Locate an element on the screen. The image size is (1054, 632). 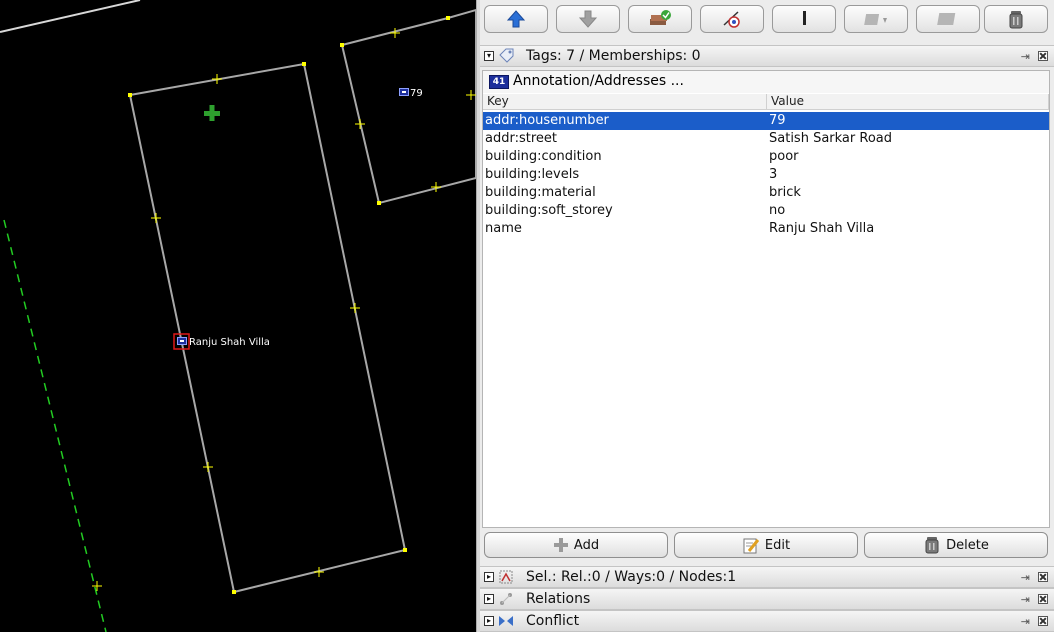
tag-icon is located at coordinates (506, 55).